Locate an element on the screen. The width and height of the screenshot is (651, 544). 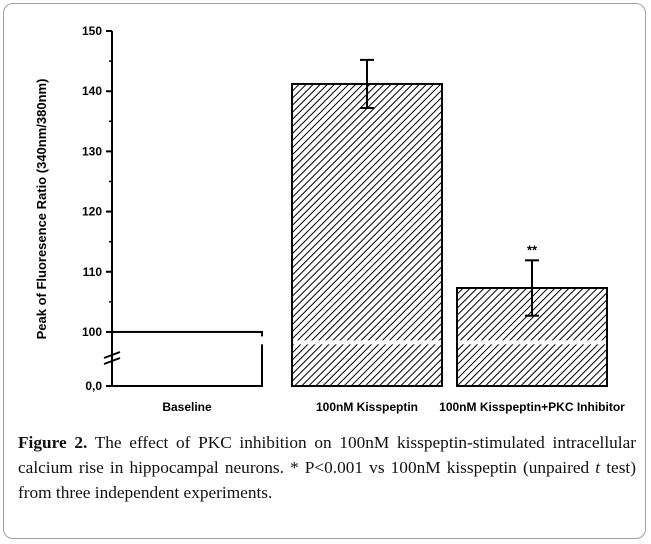
y-axis is located at coordinates (112, 208).